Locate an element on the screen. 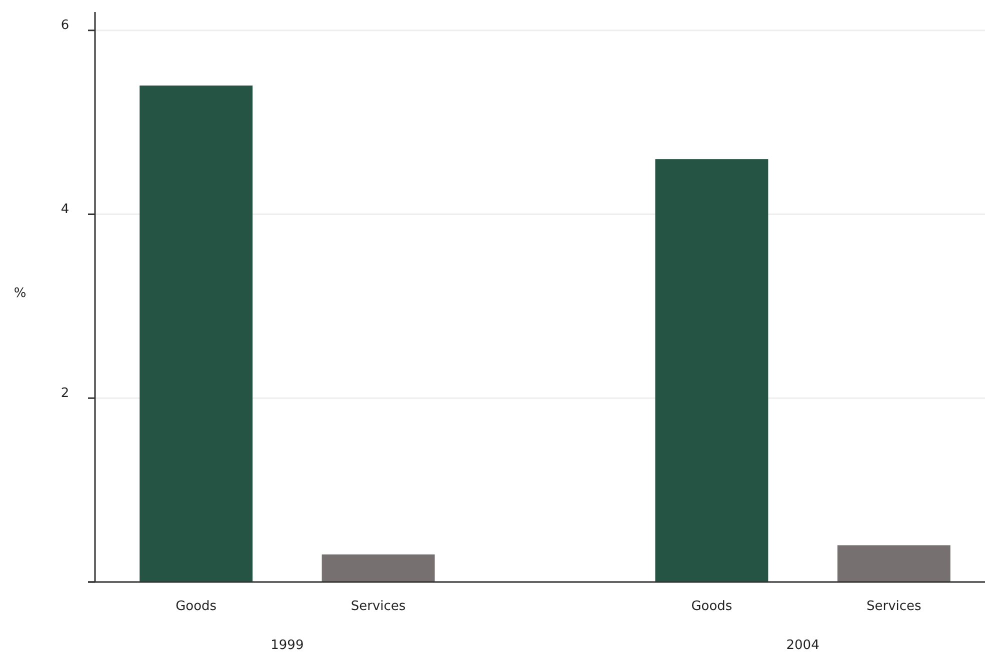 This screenshot has height=655, width=985. y-tick-label: 6 is located at coordinates (65, 26).